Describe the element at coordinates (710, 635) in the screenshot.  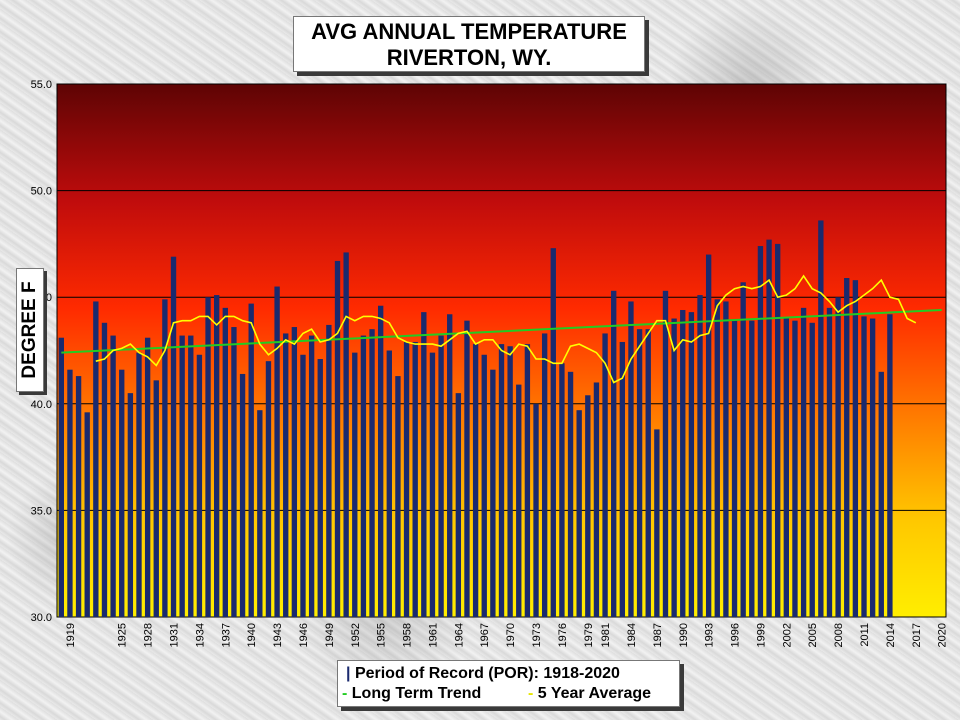
I see `x-tick-label: 1993` at that location.